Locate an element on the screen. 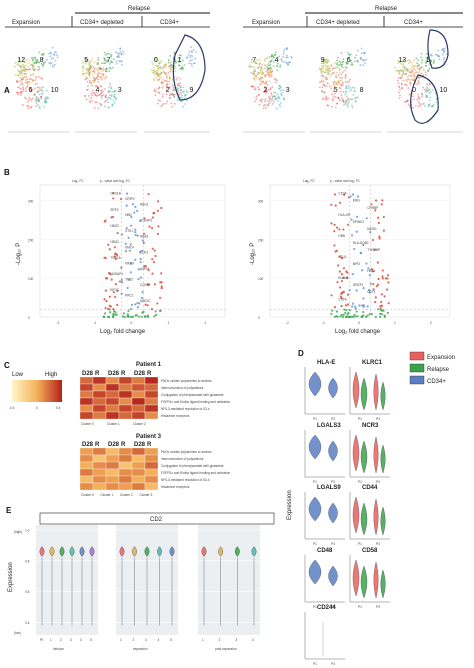 Image resolution: width=474 pixels, height=668 pixels. violin-shape is located at coordinates (364, 519).